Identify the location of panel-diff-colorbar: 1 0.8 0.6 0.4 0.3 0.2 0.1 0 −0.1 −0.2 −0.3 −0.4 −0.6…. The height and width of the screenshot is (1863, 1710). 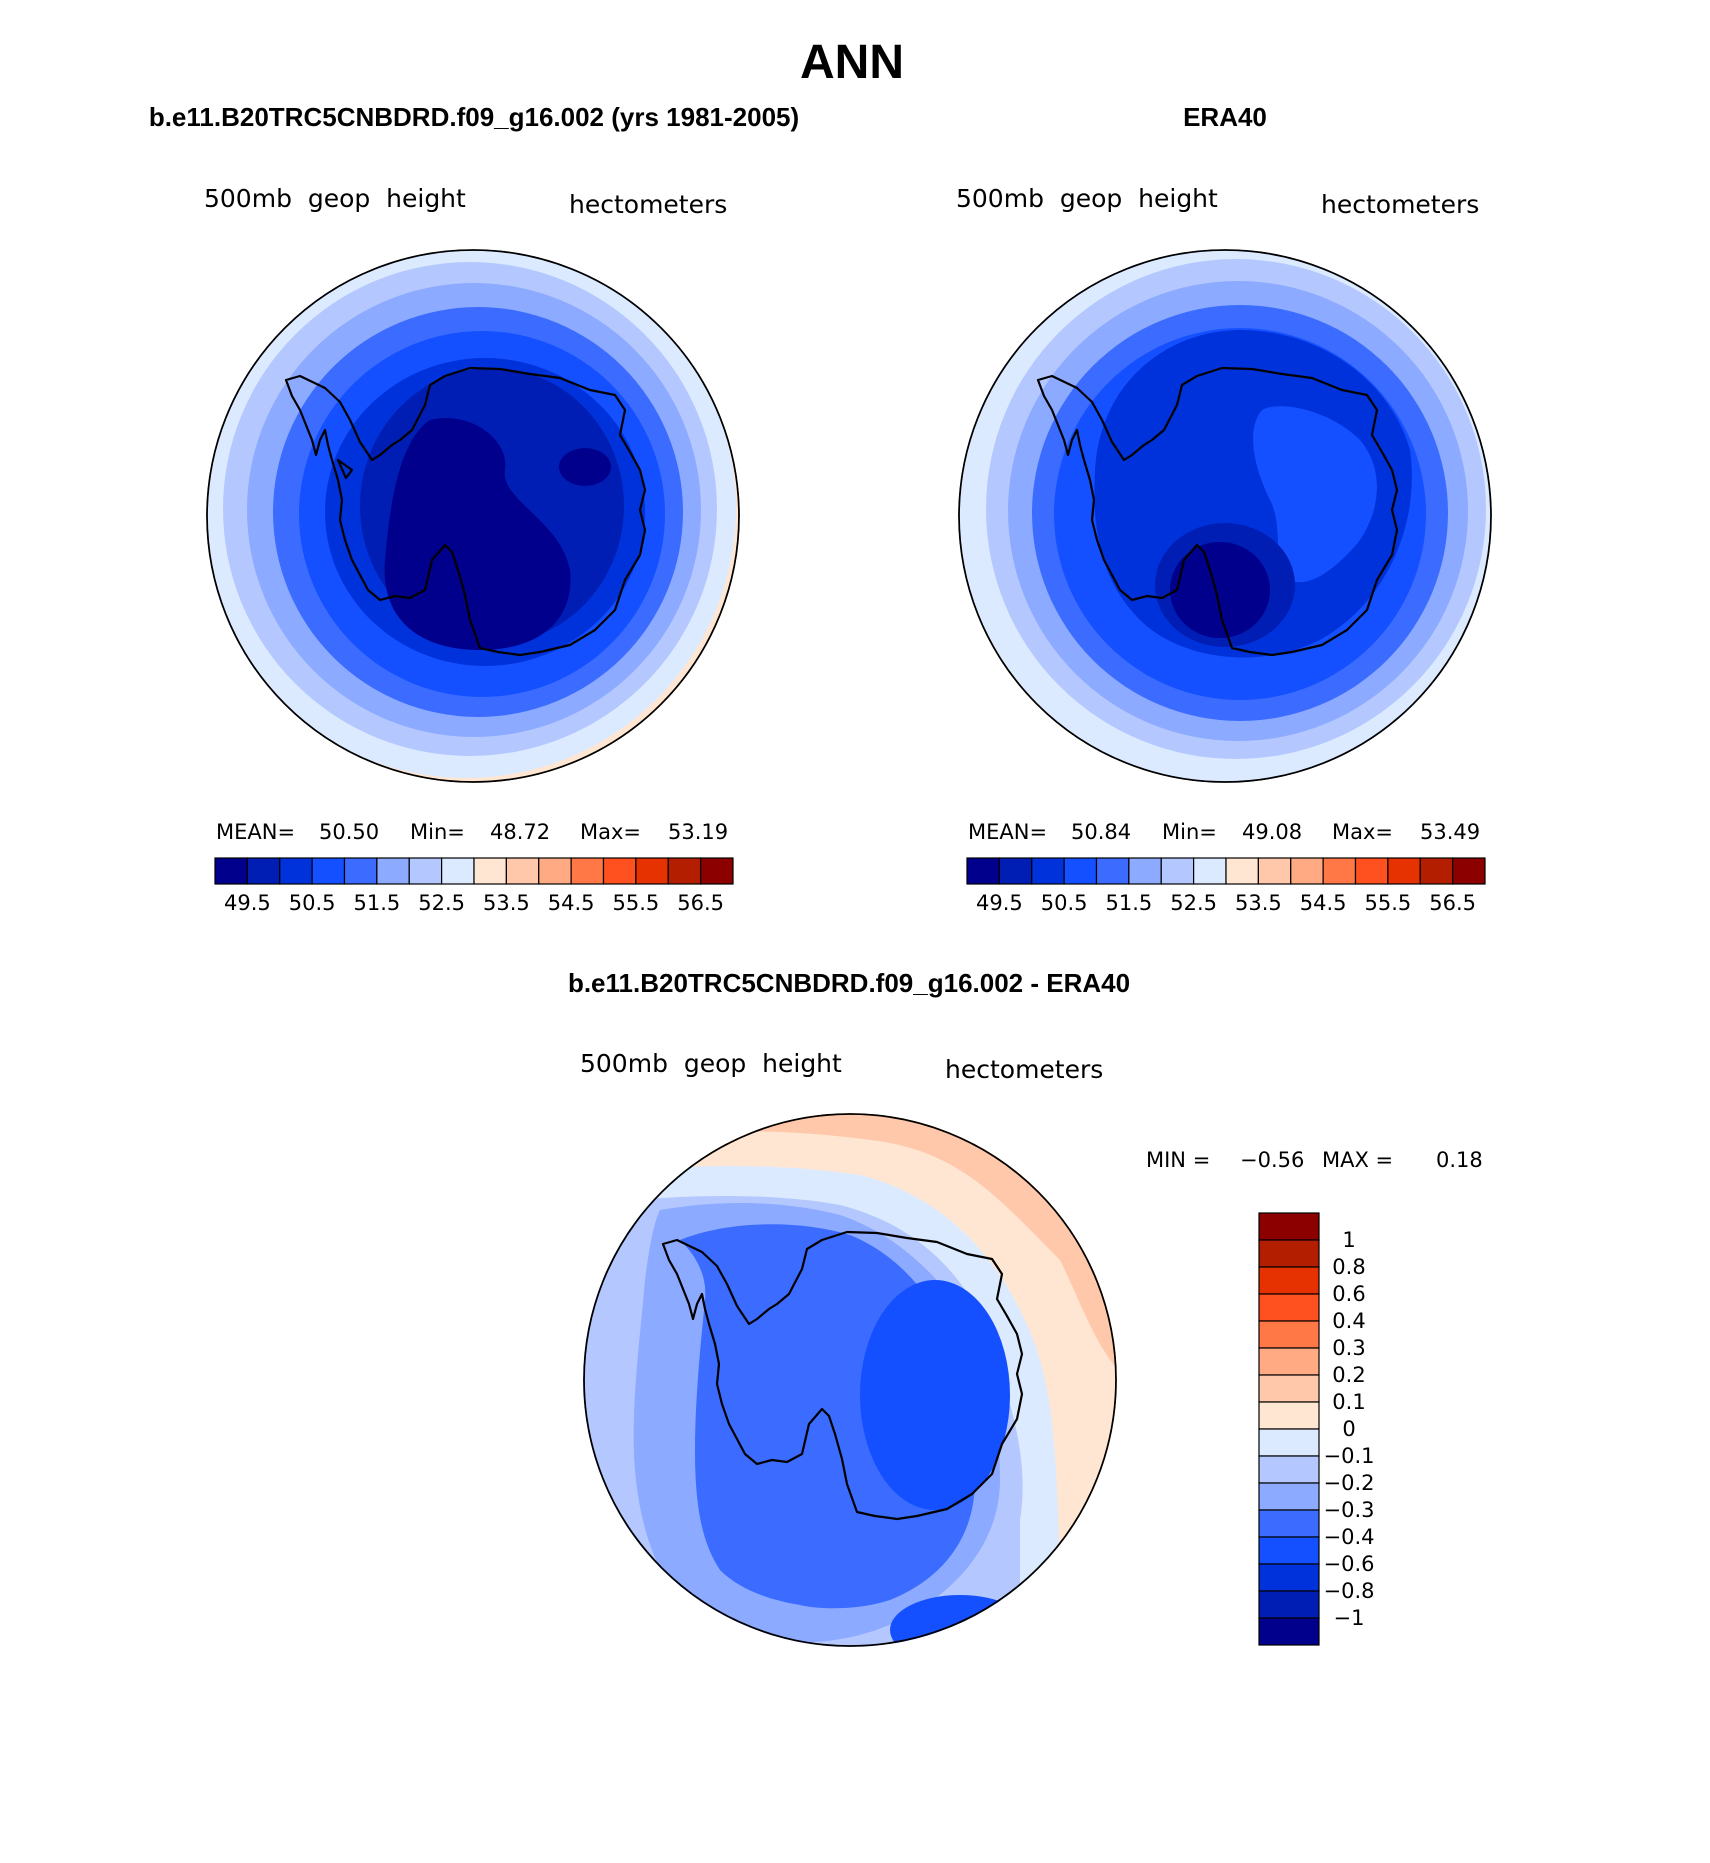
(1316, 1429).